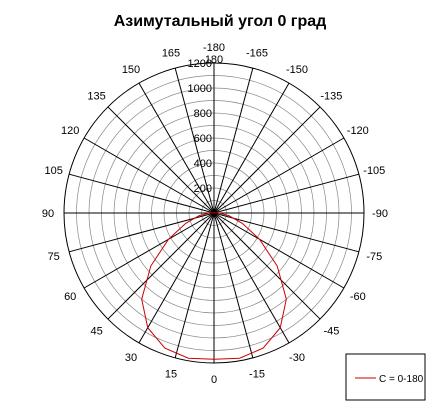  Describe the element at coordinates (297, 358) in the screenshot. I see `angle-label: -30` at that location.